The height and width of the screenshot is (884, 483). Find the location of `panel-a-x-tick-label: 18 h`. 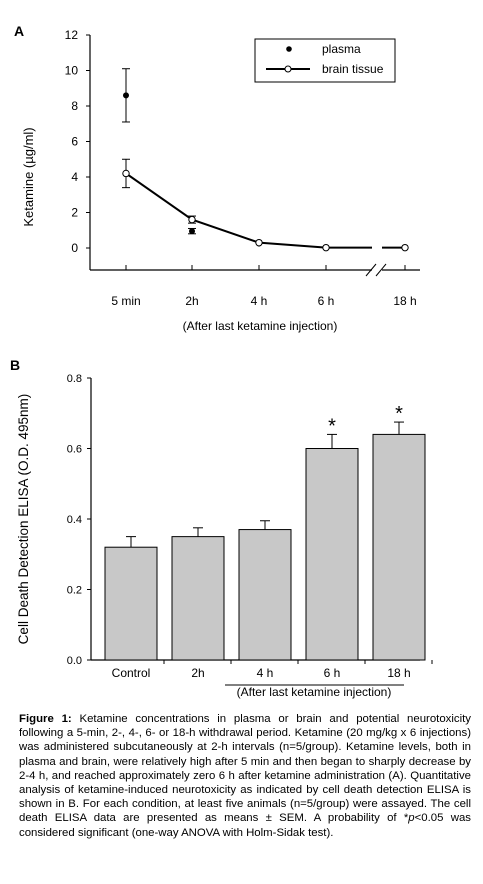

panel-a-x-tick-label: 18 h is located at coordinates (404, 301).